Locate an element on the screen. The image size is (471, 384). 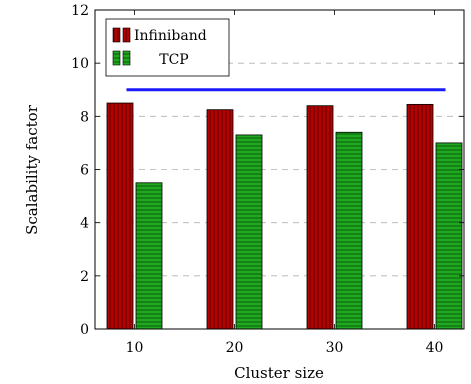
y-tick-label: 4 is located at coordinates (84, 224).